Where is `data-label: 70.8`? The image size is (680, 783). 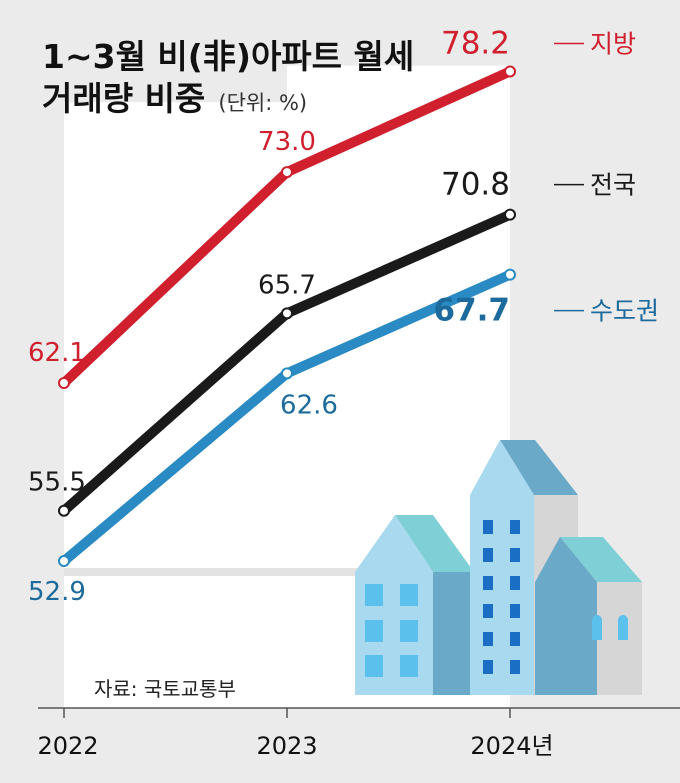
data-label: 70.8 is located at coordinates (475, 185).